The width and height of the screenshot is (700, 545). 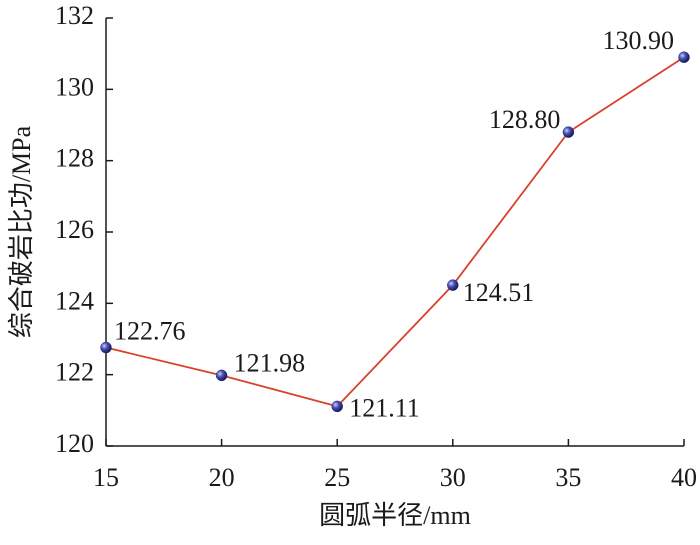 I want to click on y-tick-label: 120, so click(x=74, y=443).